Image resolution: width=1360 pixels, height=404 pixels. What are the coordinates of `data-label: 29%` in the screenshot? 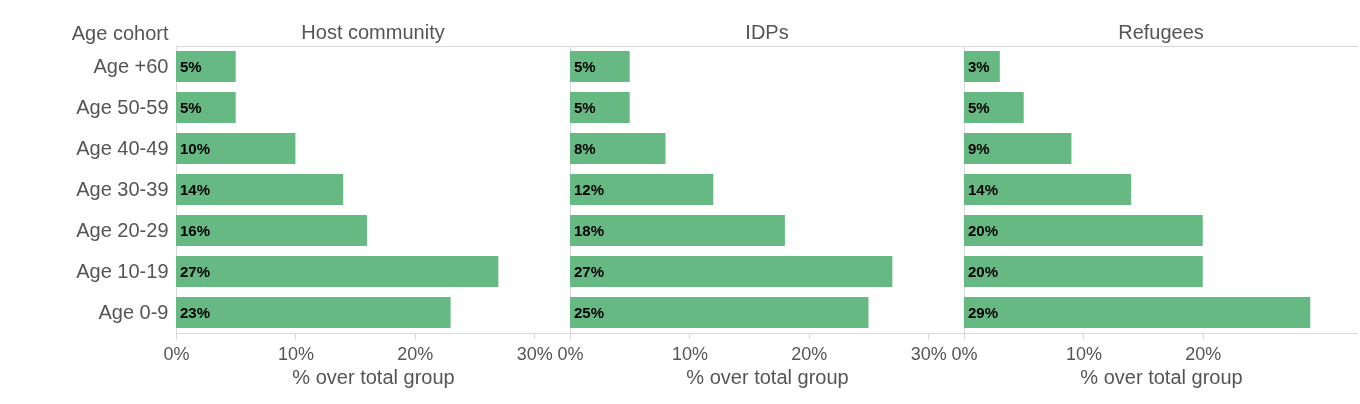 It's located at (983, 312).